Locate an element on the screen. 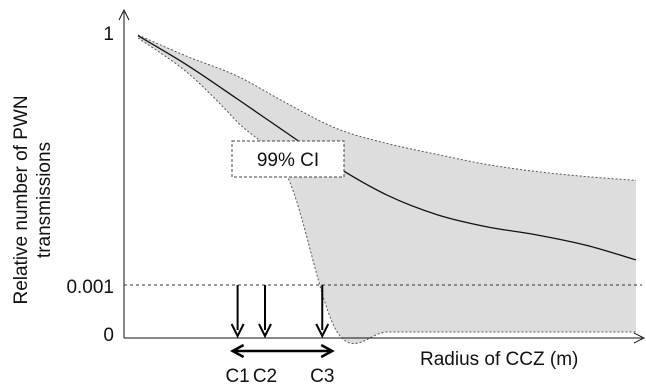 This screenshot has height=387, width=646. x-axis-arrow-icon is located at coordinates (639, 338).